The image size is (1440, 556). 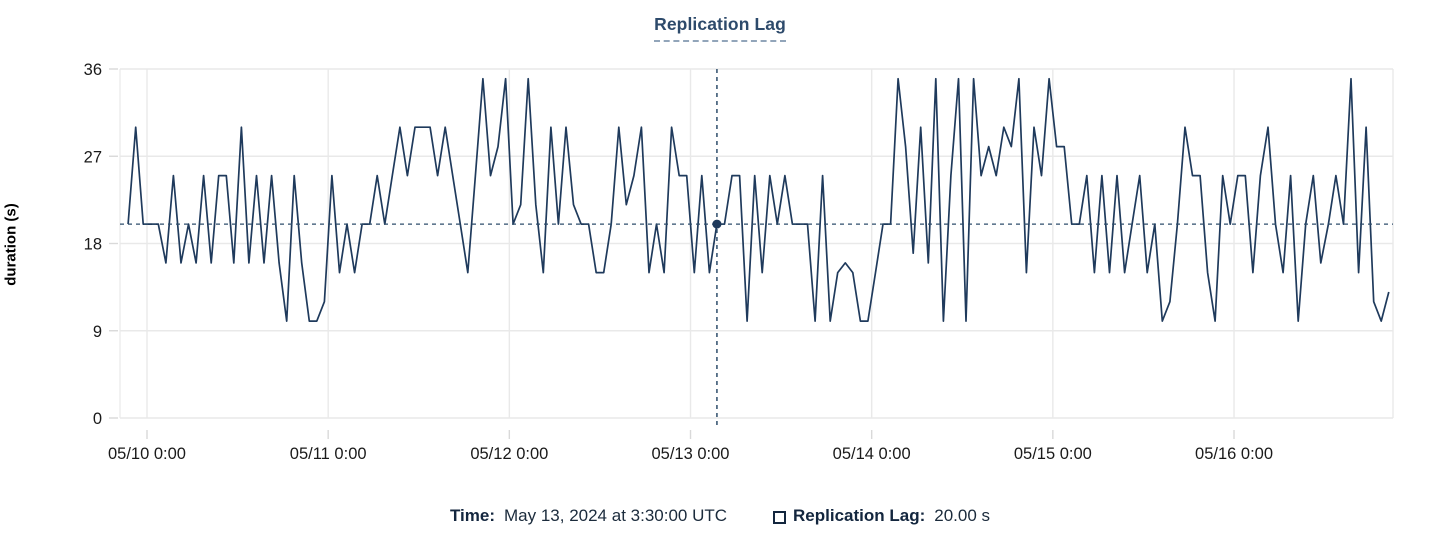 I want to click on tooltip-time-label: Time:, so click(x=472, y=515).